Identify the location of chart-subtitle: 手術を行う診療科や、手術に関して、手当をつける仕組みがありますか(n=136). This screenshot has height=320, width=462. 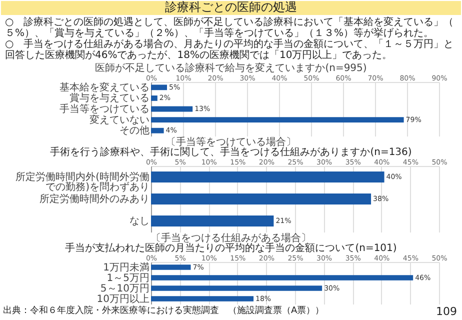
(231, 152).